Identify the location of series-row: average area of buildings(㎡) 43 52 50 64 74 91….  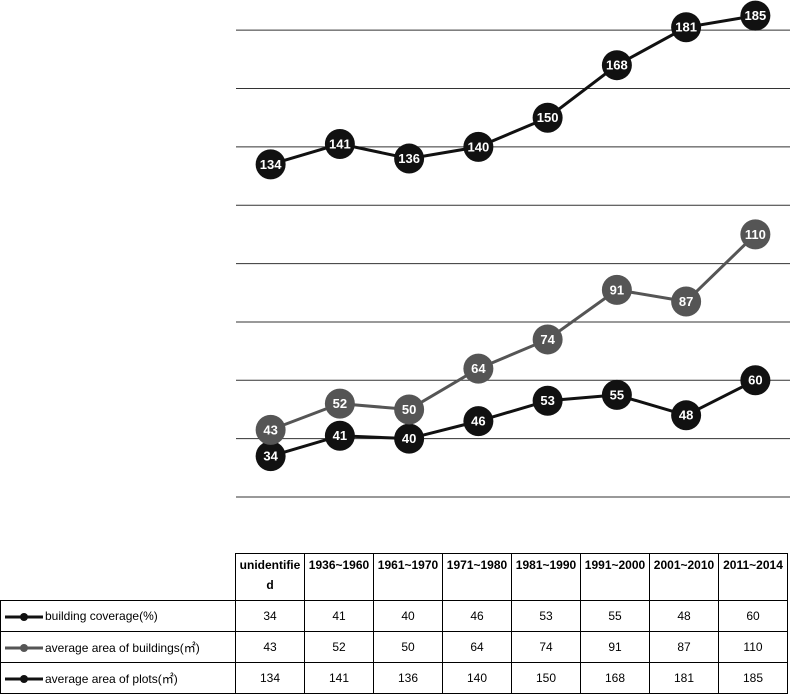
(394, 647).